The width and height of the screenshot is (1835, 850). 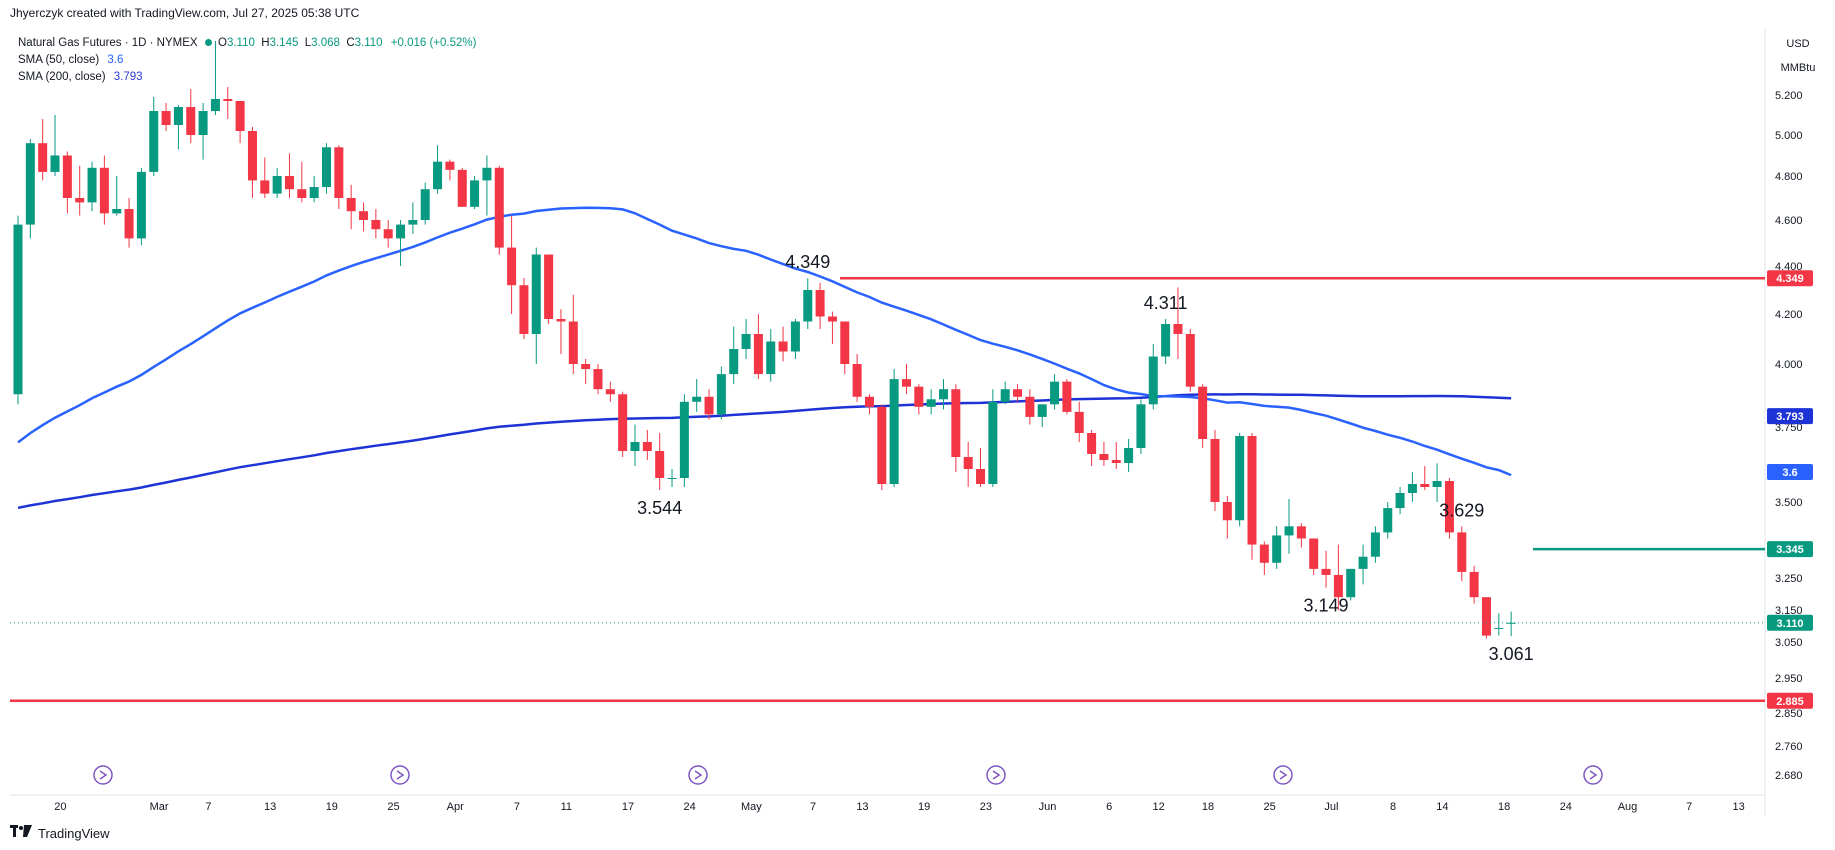 What do you see at coordinates (659, 508) in the screenshot?
I see `price-annotation: 3.544` at bounding box center [659, 508].